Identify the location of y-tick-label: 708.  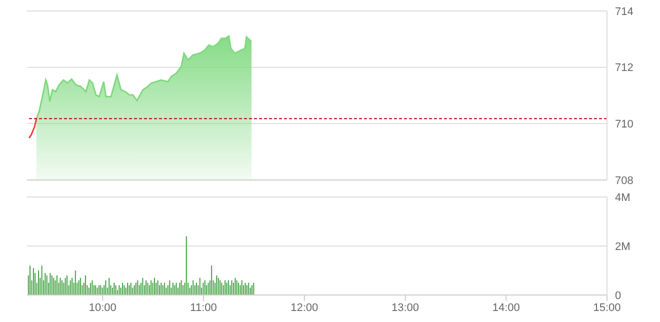
(624, 180).